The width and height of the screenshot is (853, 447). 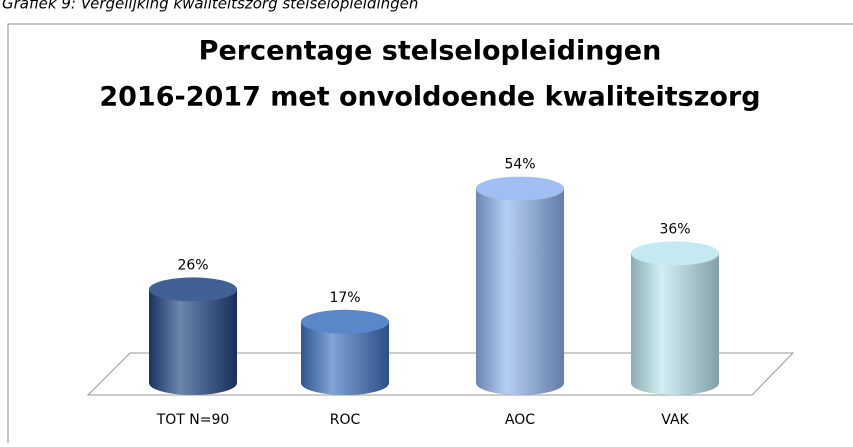 What do you see at coordinates (520, 420) in the screenshot?
I see `x-tick-label: AOC` at bounding box center [520, 420].